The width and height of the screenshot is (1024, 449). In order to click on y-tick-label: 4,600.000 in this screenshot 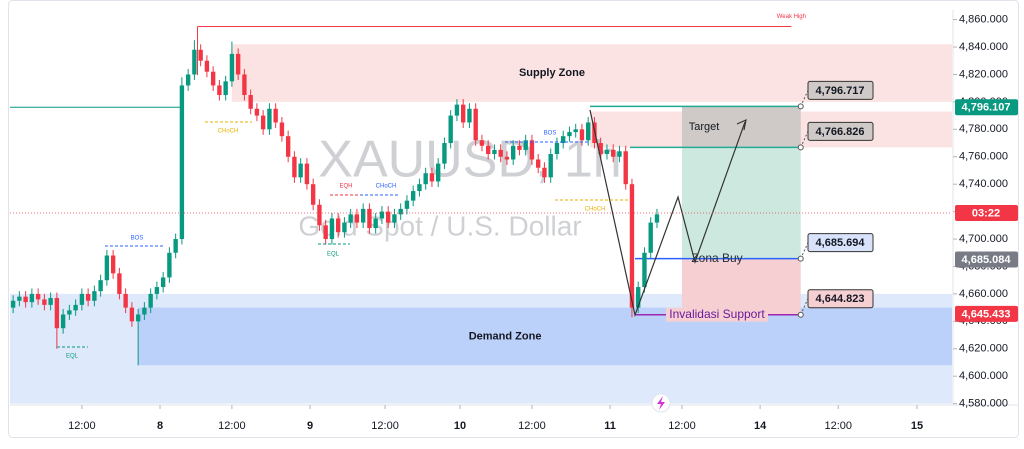, I will do `click(983, 376)`.